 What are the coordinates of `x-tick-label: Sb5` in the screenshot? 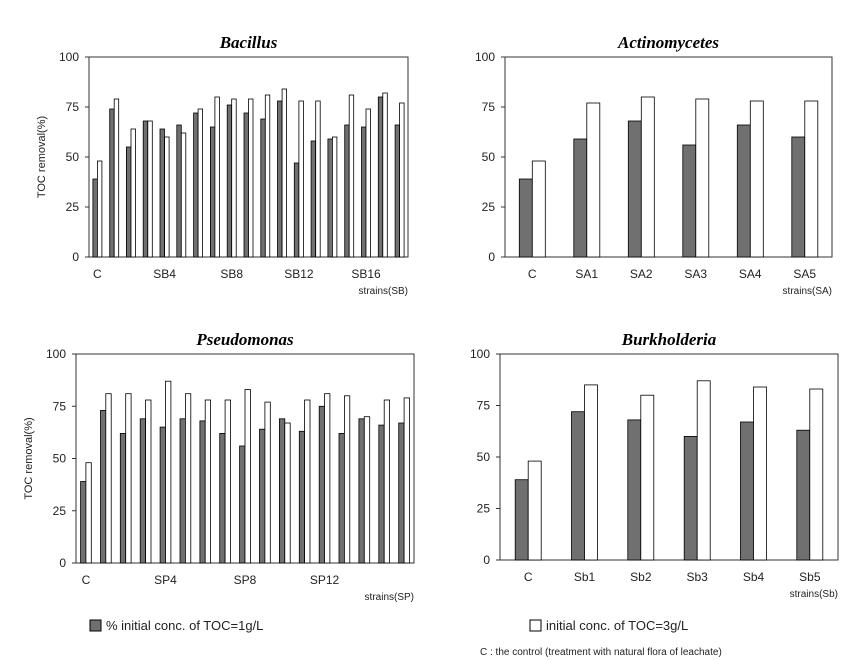 It's located at (810, 577).